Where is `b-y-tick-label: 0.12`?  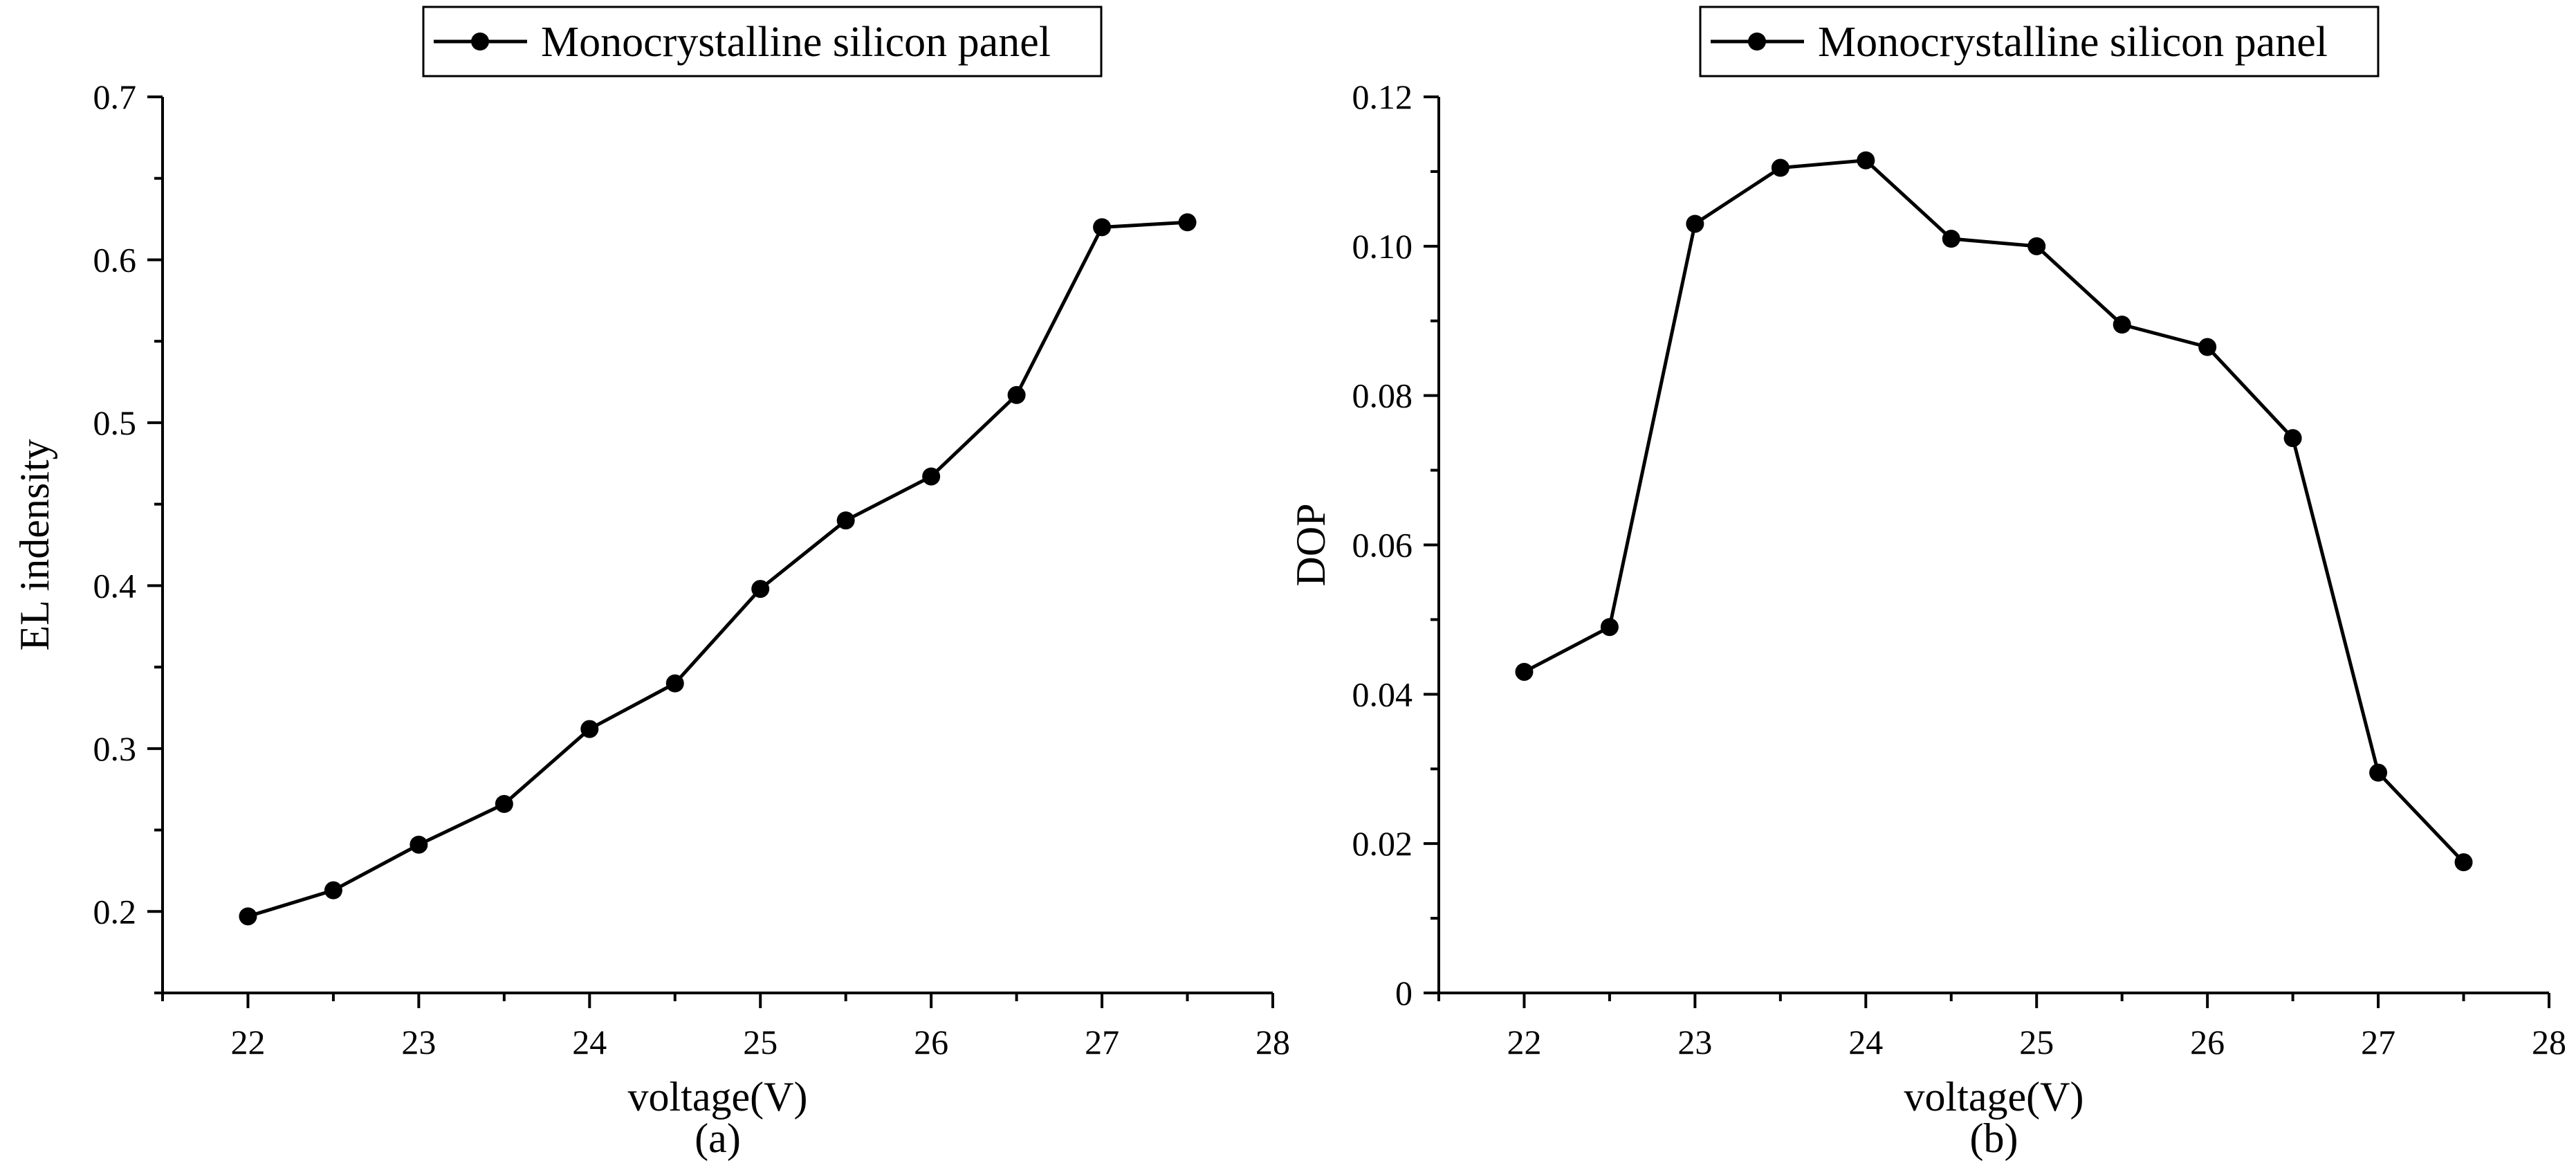
b-y-tick-label: 0.12 is located at coordinates (1382, 97).